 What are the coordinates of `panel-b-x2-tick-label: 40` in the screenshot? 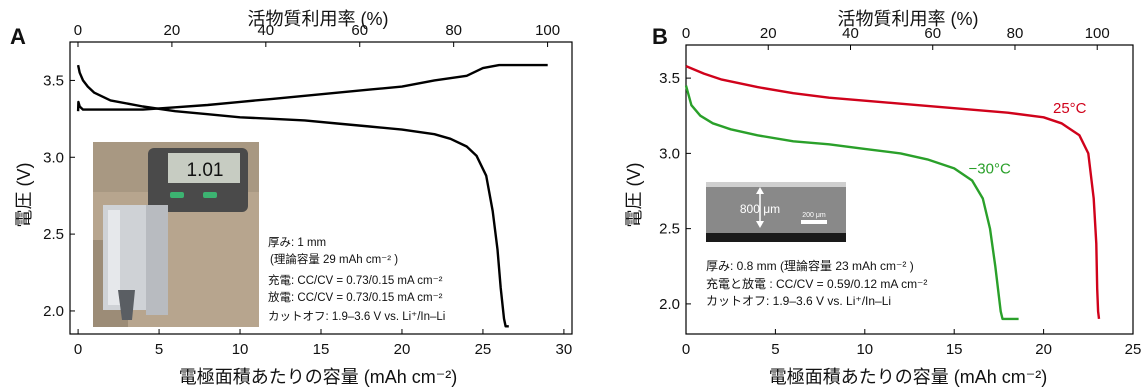 It's located at (850, 33).